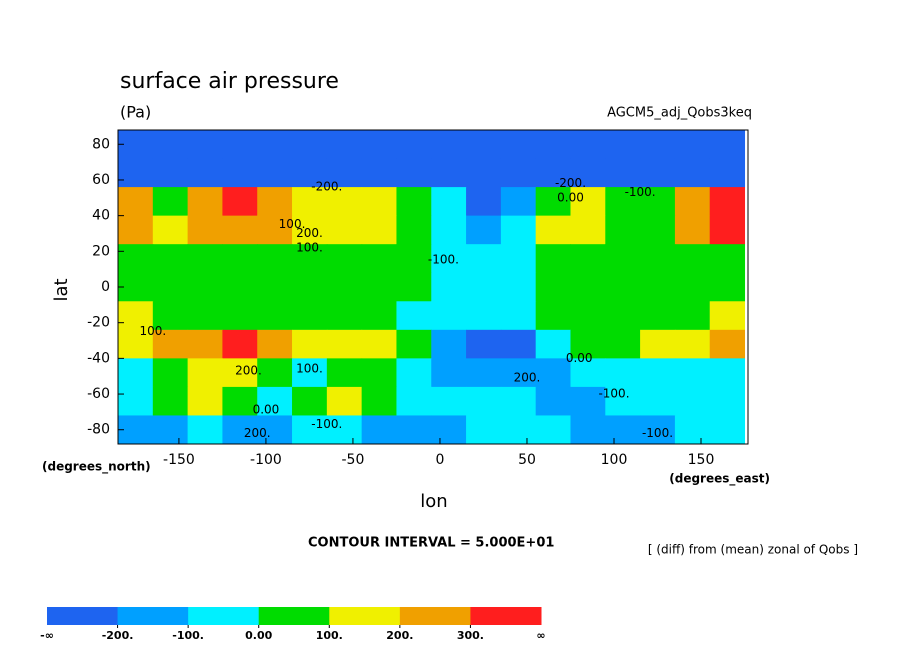 The image size is (904, 654). Describe the element at coordinates (329, 635) in the screenshot. I see `colorbar-label: 100.` at that location.